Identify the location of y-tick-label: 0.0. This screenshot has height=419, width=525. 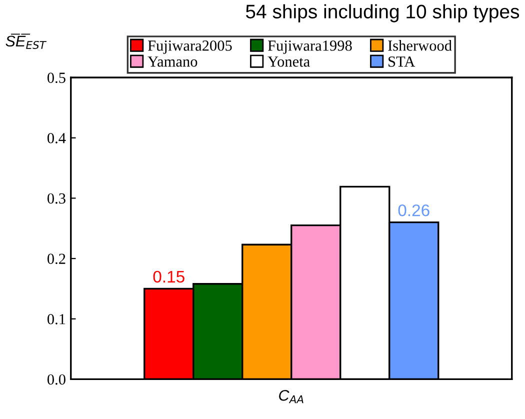
(57, 379).